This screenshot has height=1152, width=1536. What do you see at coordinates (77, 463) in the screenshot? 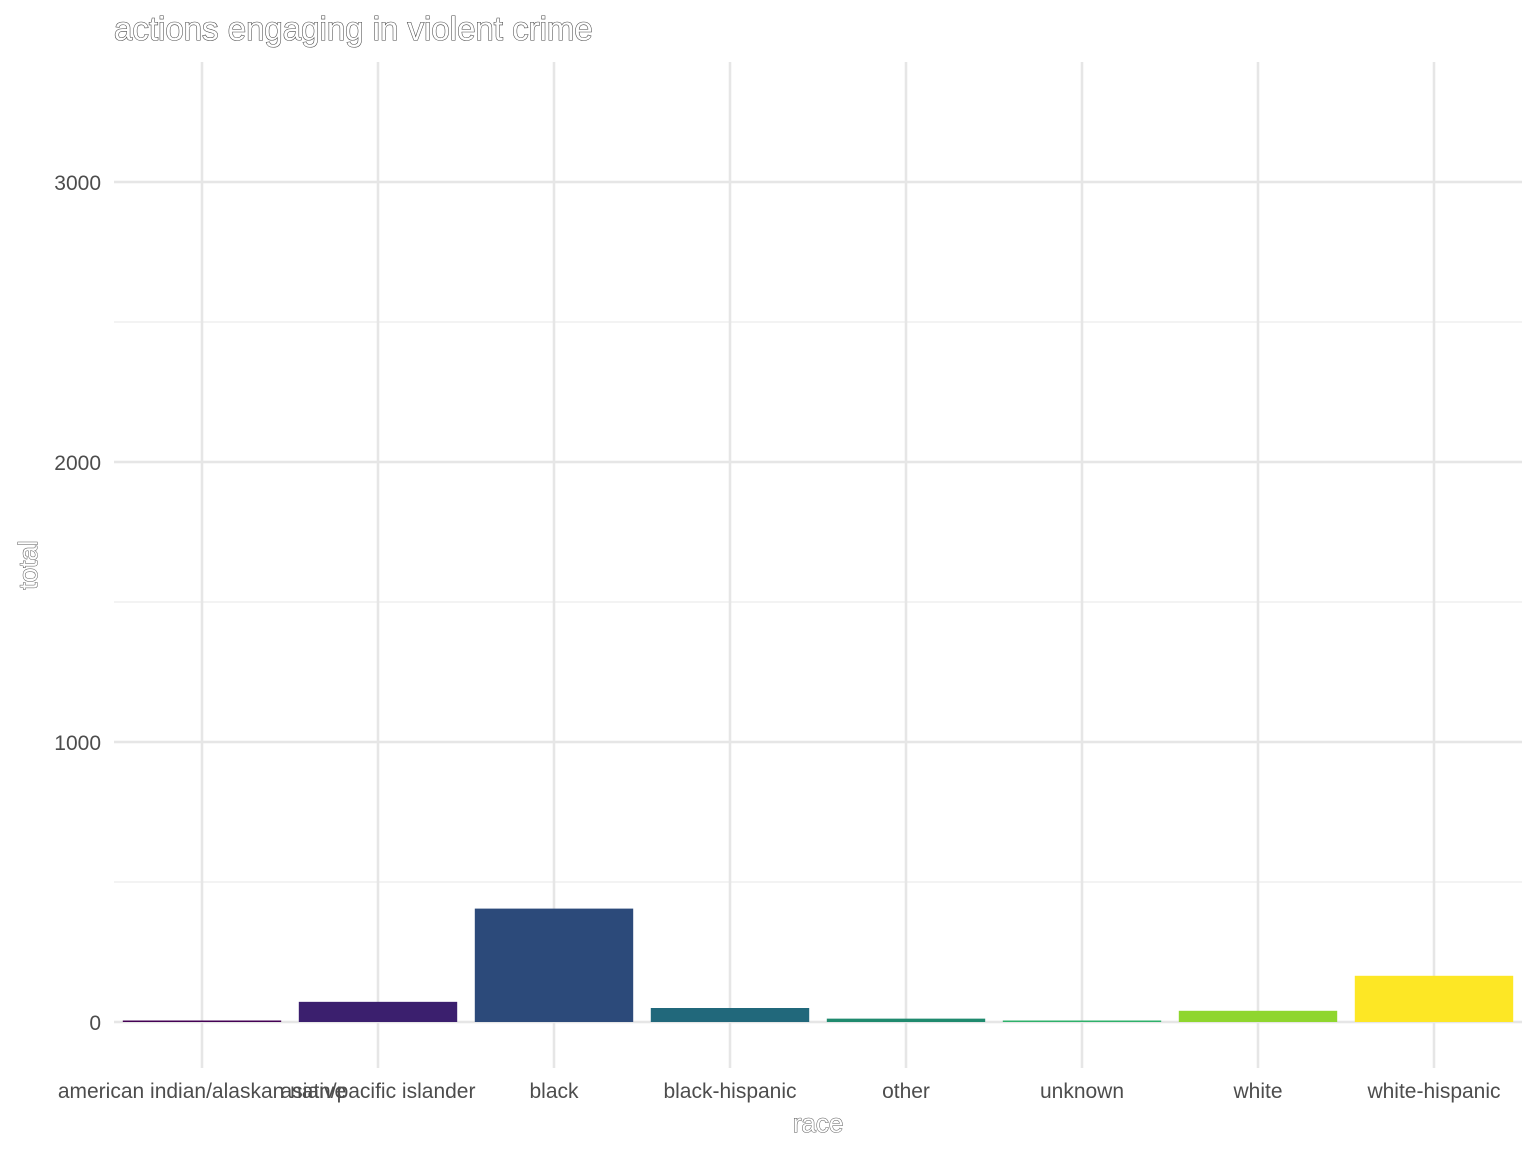
I see `y-tick-label: 2000` at bounding box center [77, 463].